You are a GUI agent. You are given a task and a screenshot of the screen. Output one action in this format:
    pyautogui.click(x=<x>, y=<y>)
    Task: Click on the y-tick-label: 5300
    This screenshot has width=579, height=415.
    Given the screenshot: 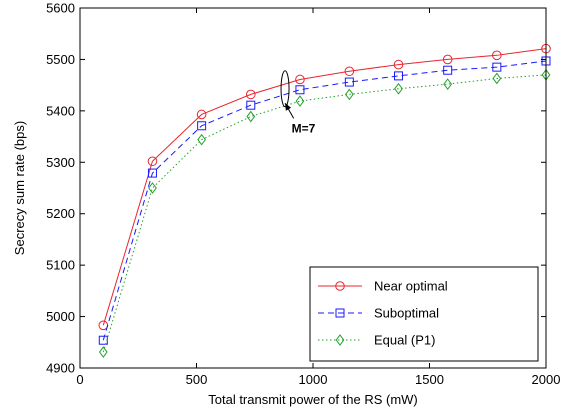 What is the action you would take?
    pyautogui.click(x=60, y=162)
    